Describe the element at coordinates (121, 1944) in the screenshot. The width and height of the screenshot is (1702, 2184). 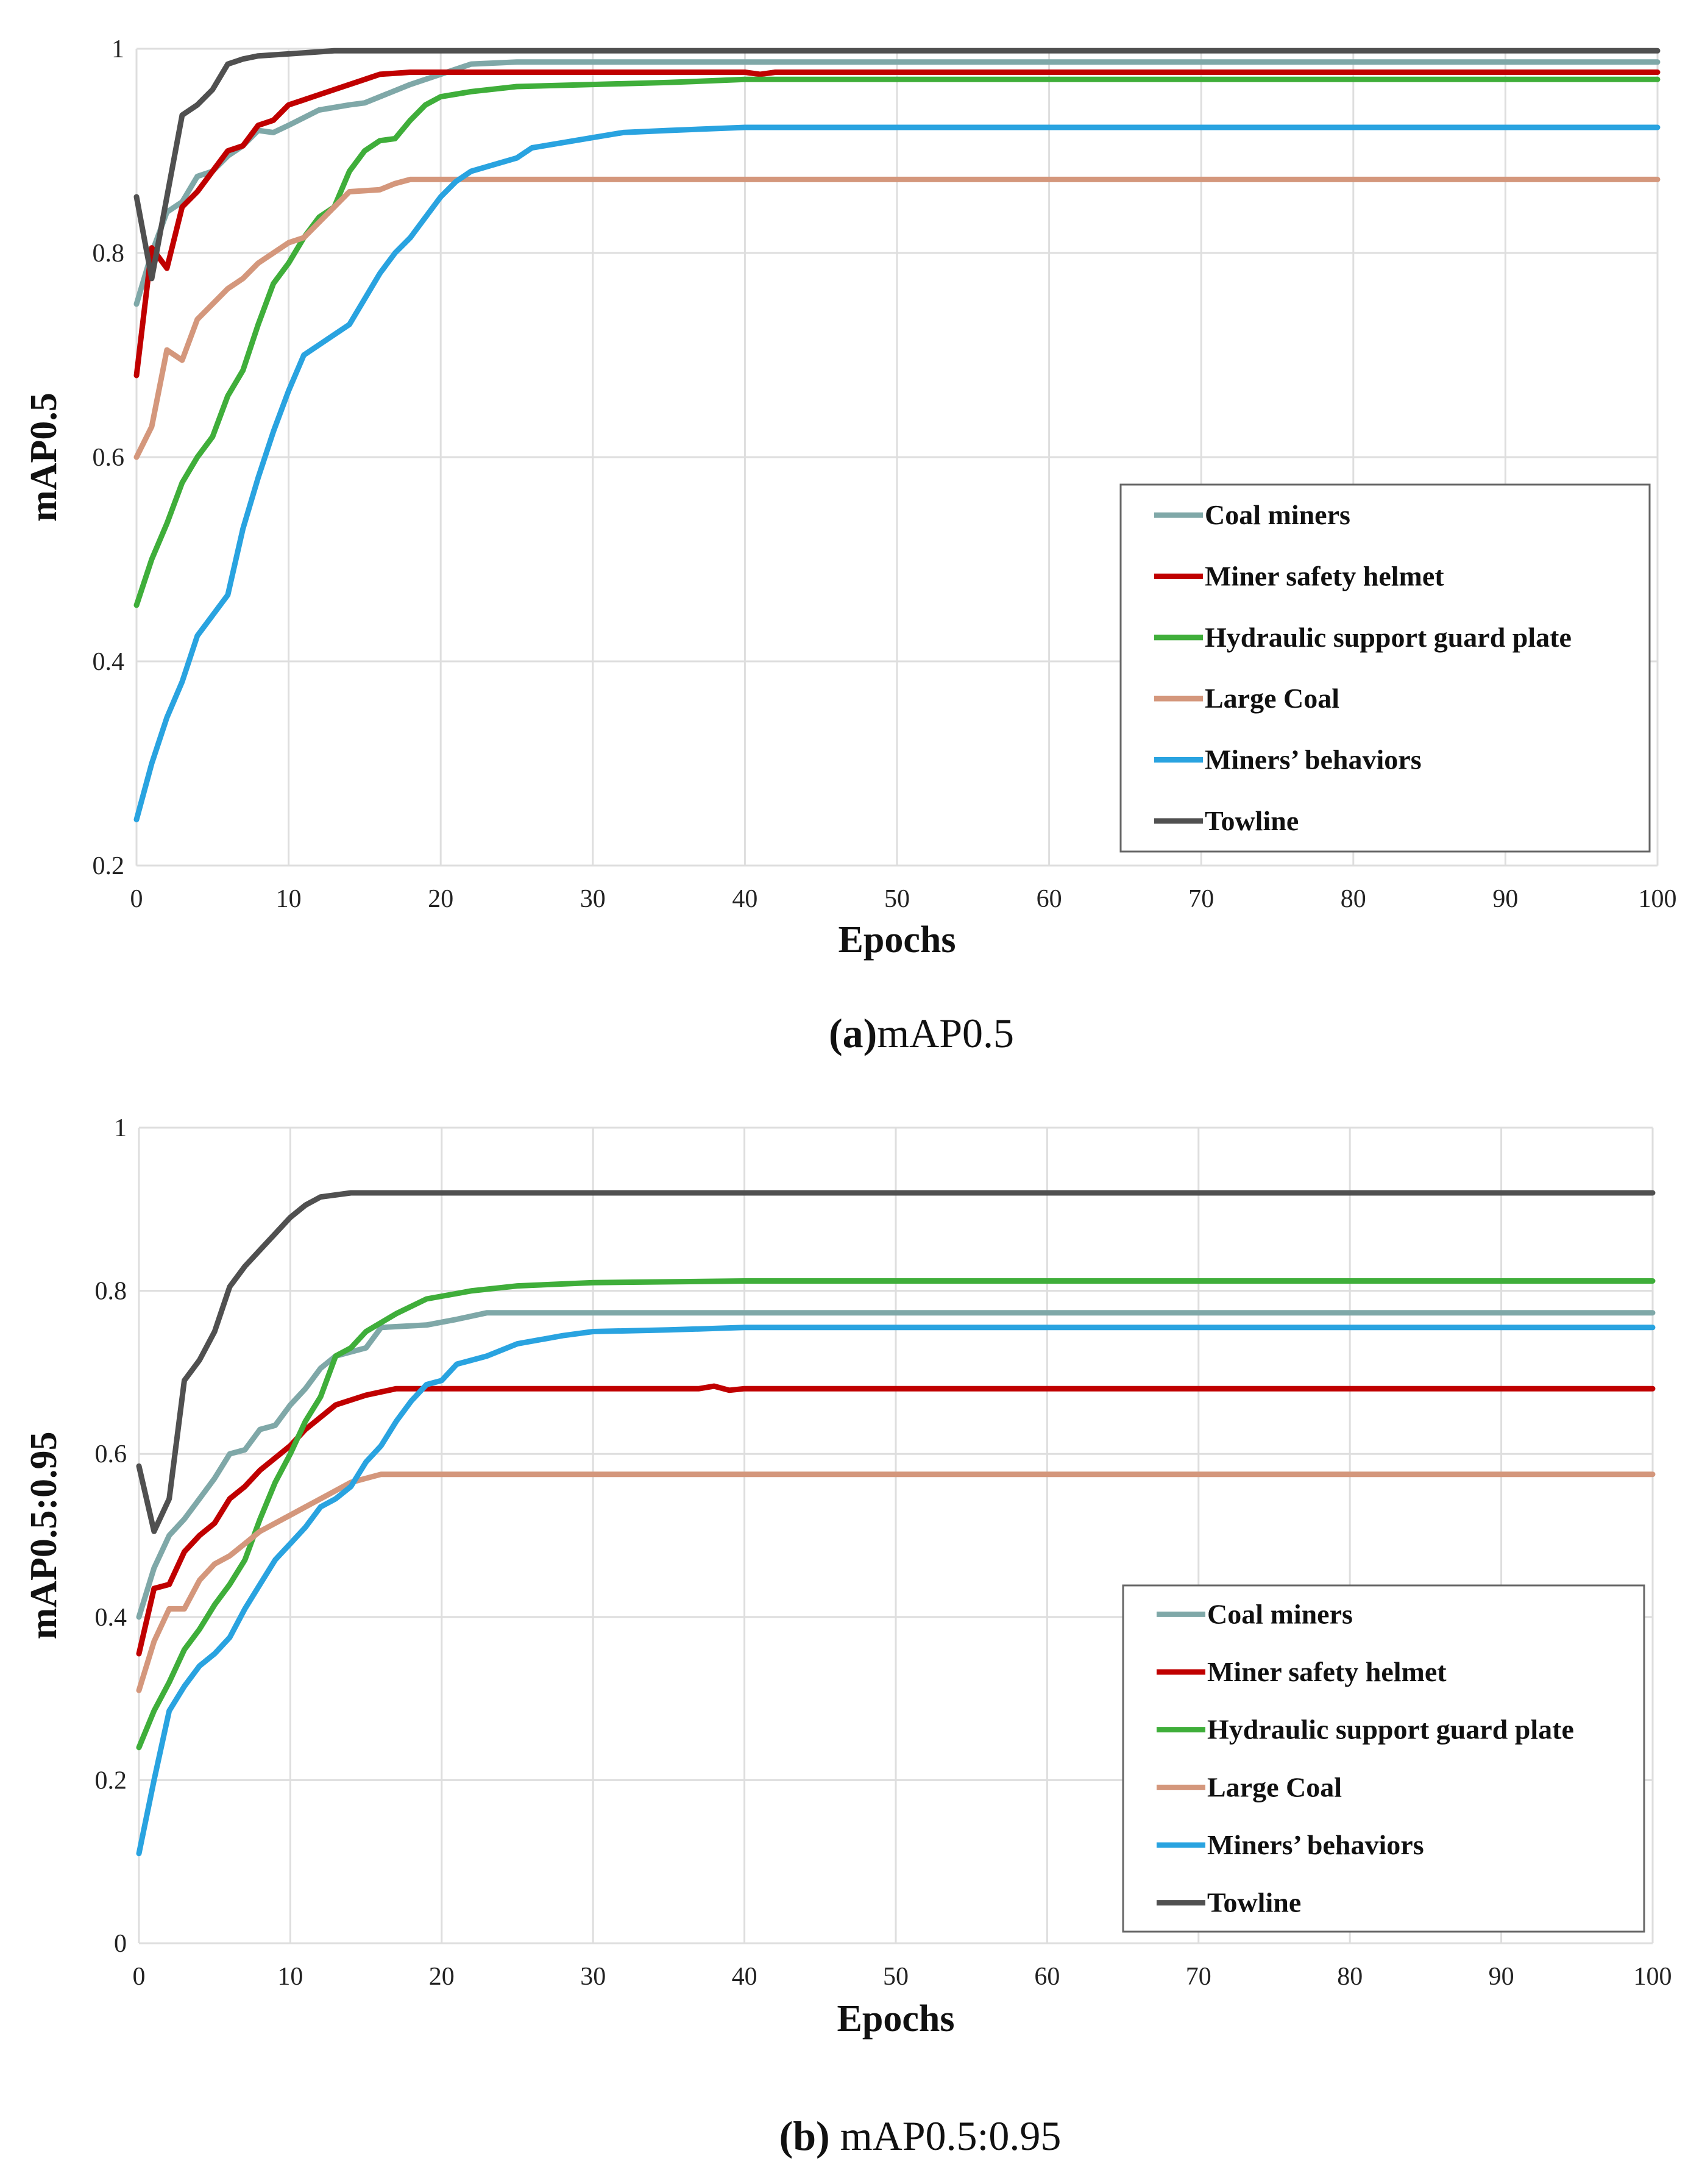
I see `y-tick-label: 0` at that location.